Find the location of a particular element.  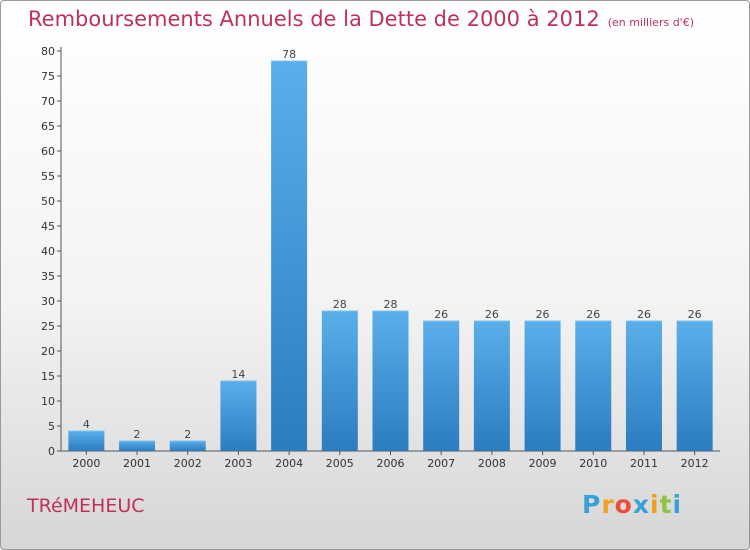

bar-2007 is located at coordinates (441, 386).